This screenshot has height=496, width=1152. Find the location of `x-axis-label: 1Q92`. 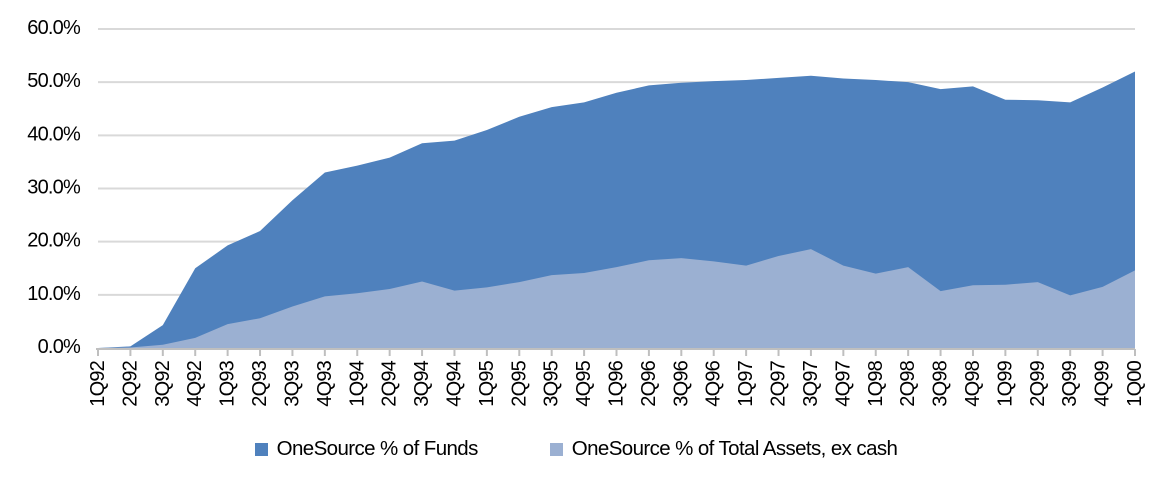

x-axis-label: 1Q92 is located at coordinates (98, 383).